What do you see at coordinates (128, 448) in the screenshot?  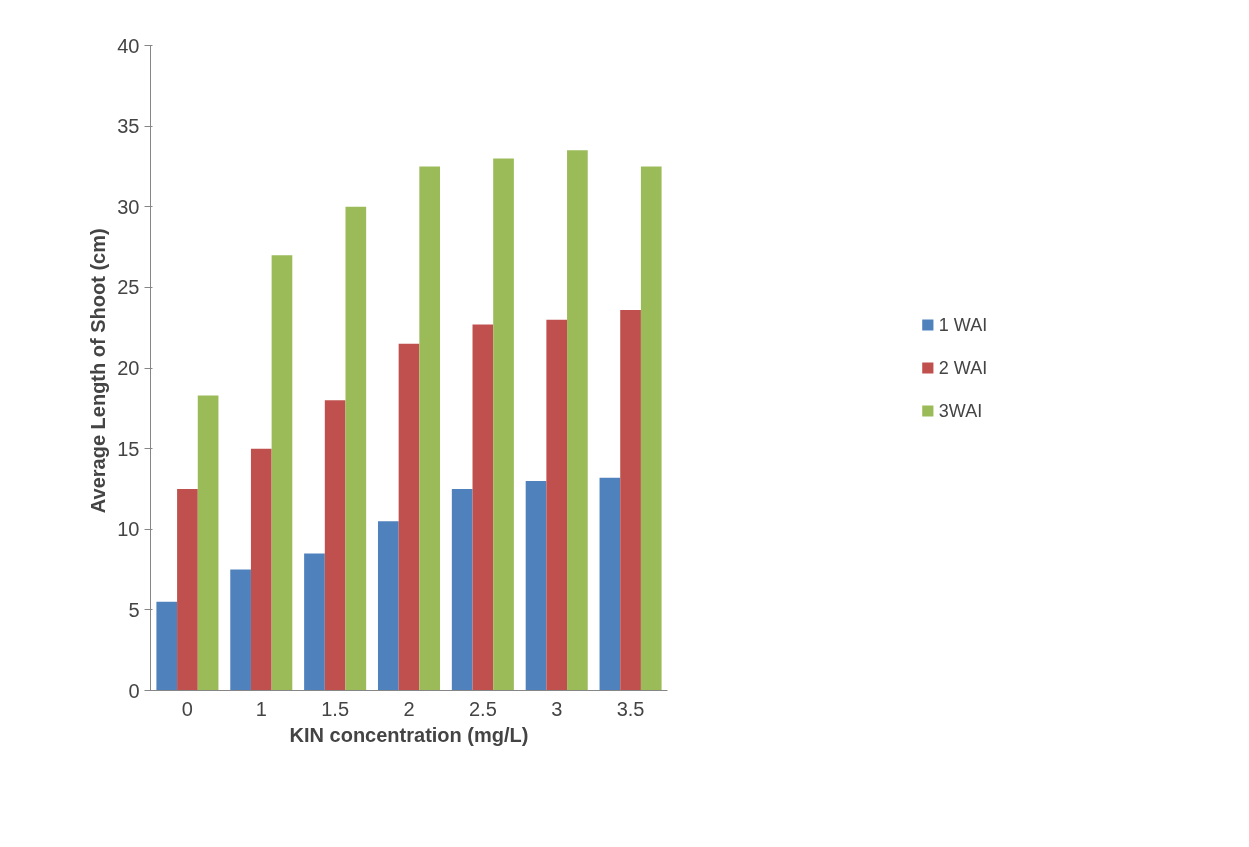 I see `y-tick-label: 15` at bounding box center [128, 448].